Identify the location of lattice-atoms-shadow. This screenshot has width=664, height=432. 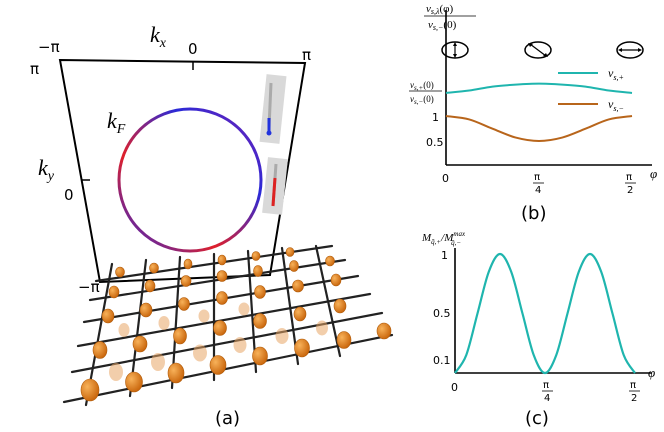
(218, 341).